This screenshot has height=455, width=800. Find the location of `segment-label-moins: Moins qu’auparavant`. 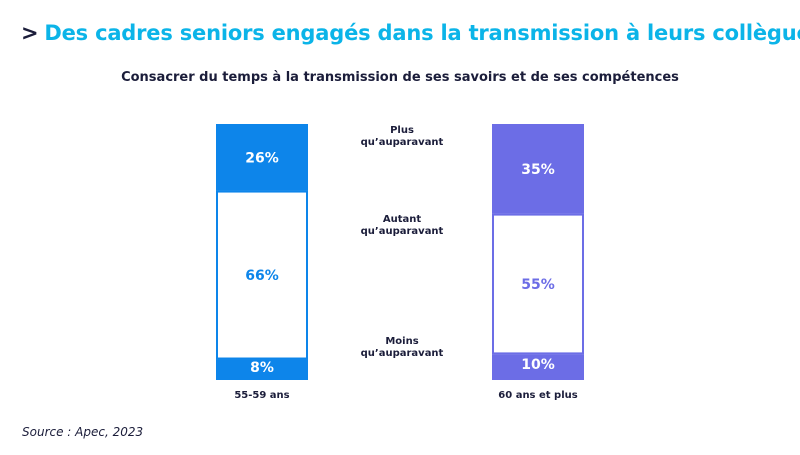

segment-label-moins: Moins qu’auparavant is located at coordinates (402, 348).